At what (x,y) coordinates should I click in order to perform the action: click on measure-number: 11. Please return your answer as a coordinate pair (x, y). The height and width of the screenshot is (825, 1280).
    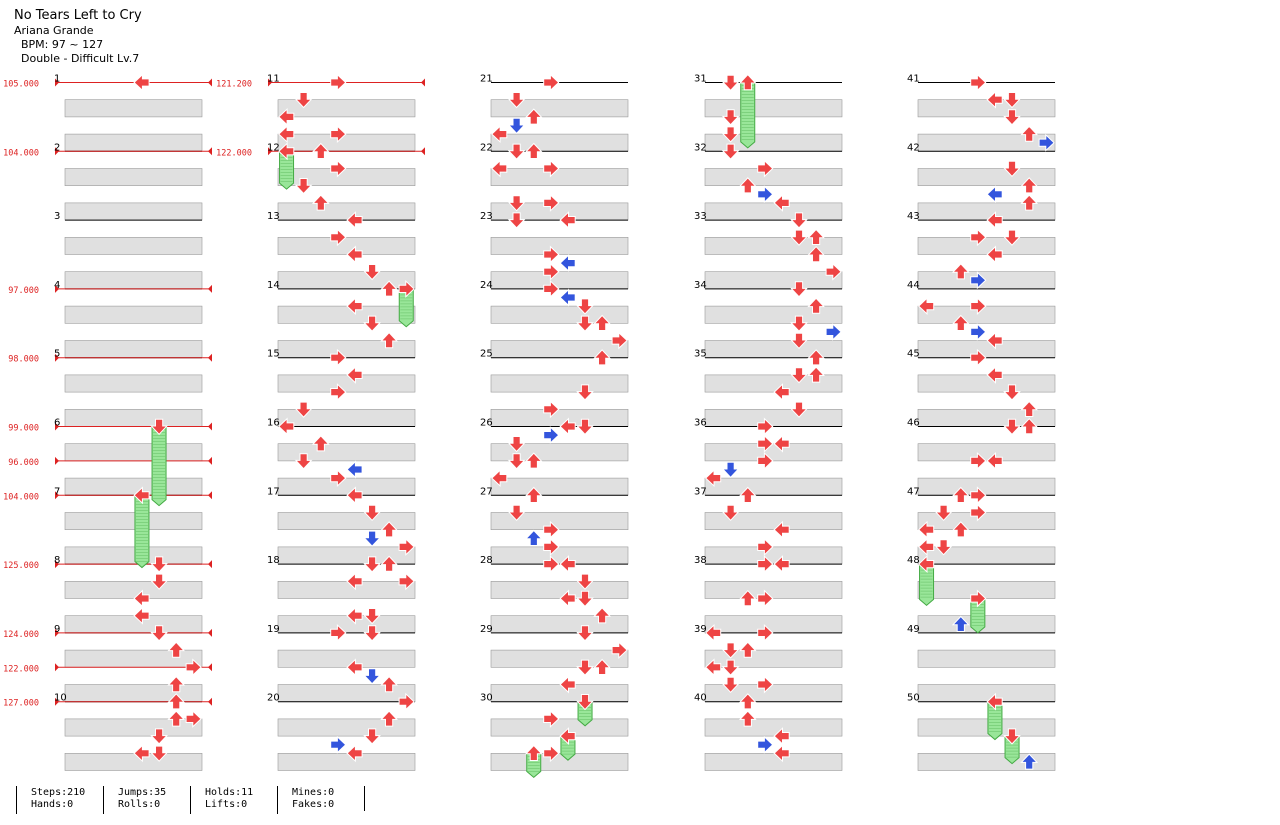
    Looking at the image, I should click on (273, 79).